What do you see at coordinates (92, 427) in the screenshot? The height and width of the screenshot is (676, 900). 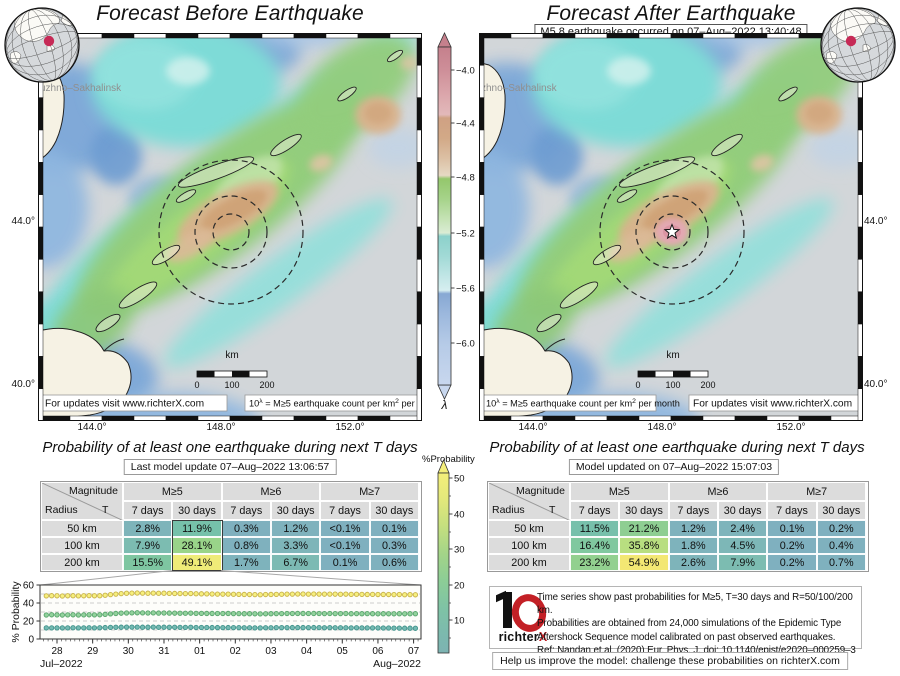 I see `lon-label: 144.0°` at bounding box center [92, 427].